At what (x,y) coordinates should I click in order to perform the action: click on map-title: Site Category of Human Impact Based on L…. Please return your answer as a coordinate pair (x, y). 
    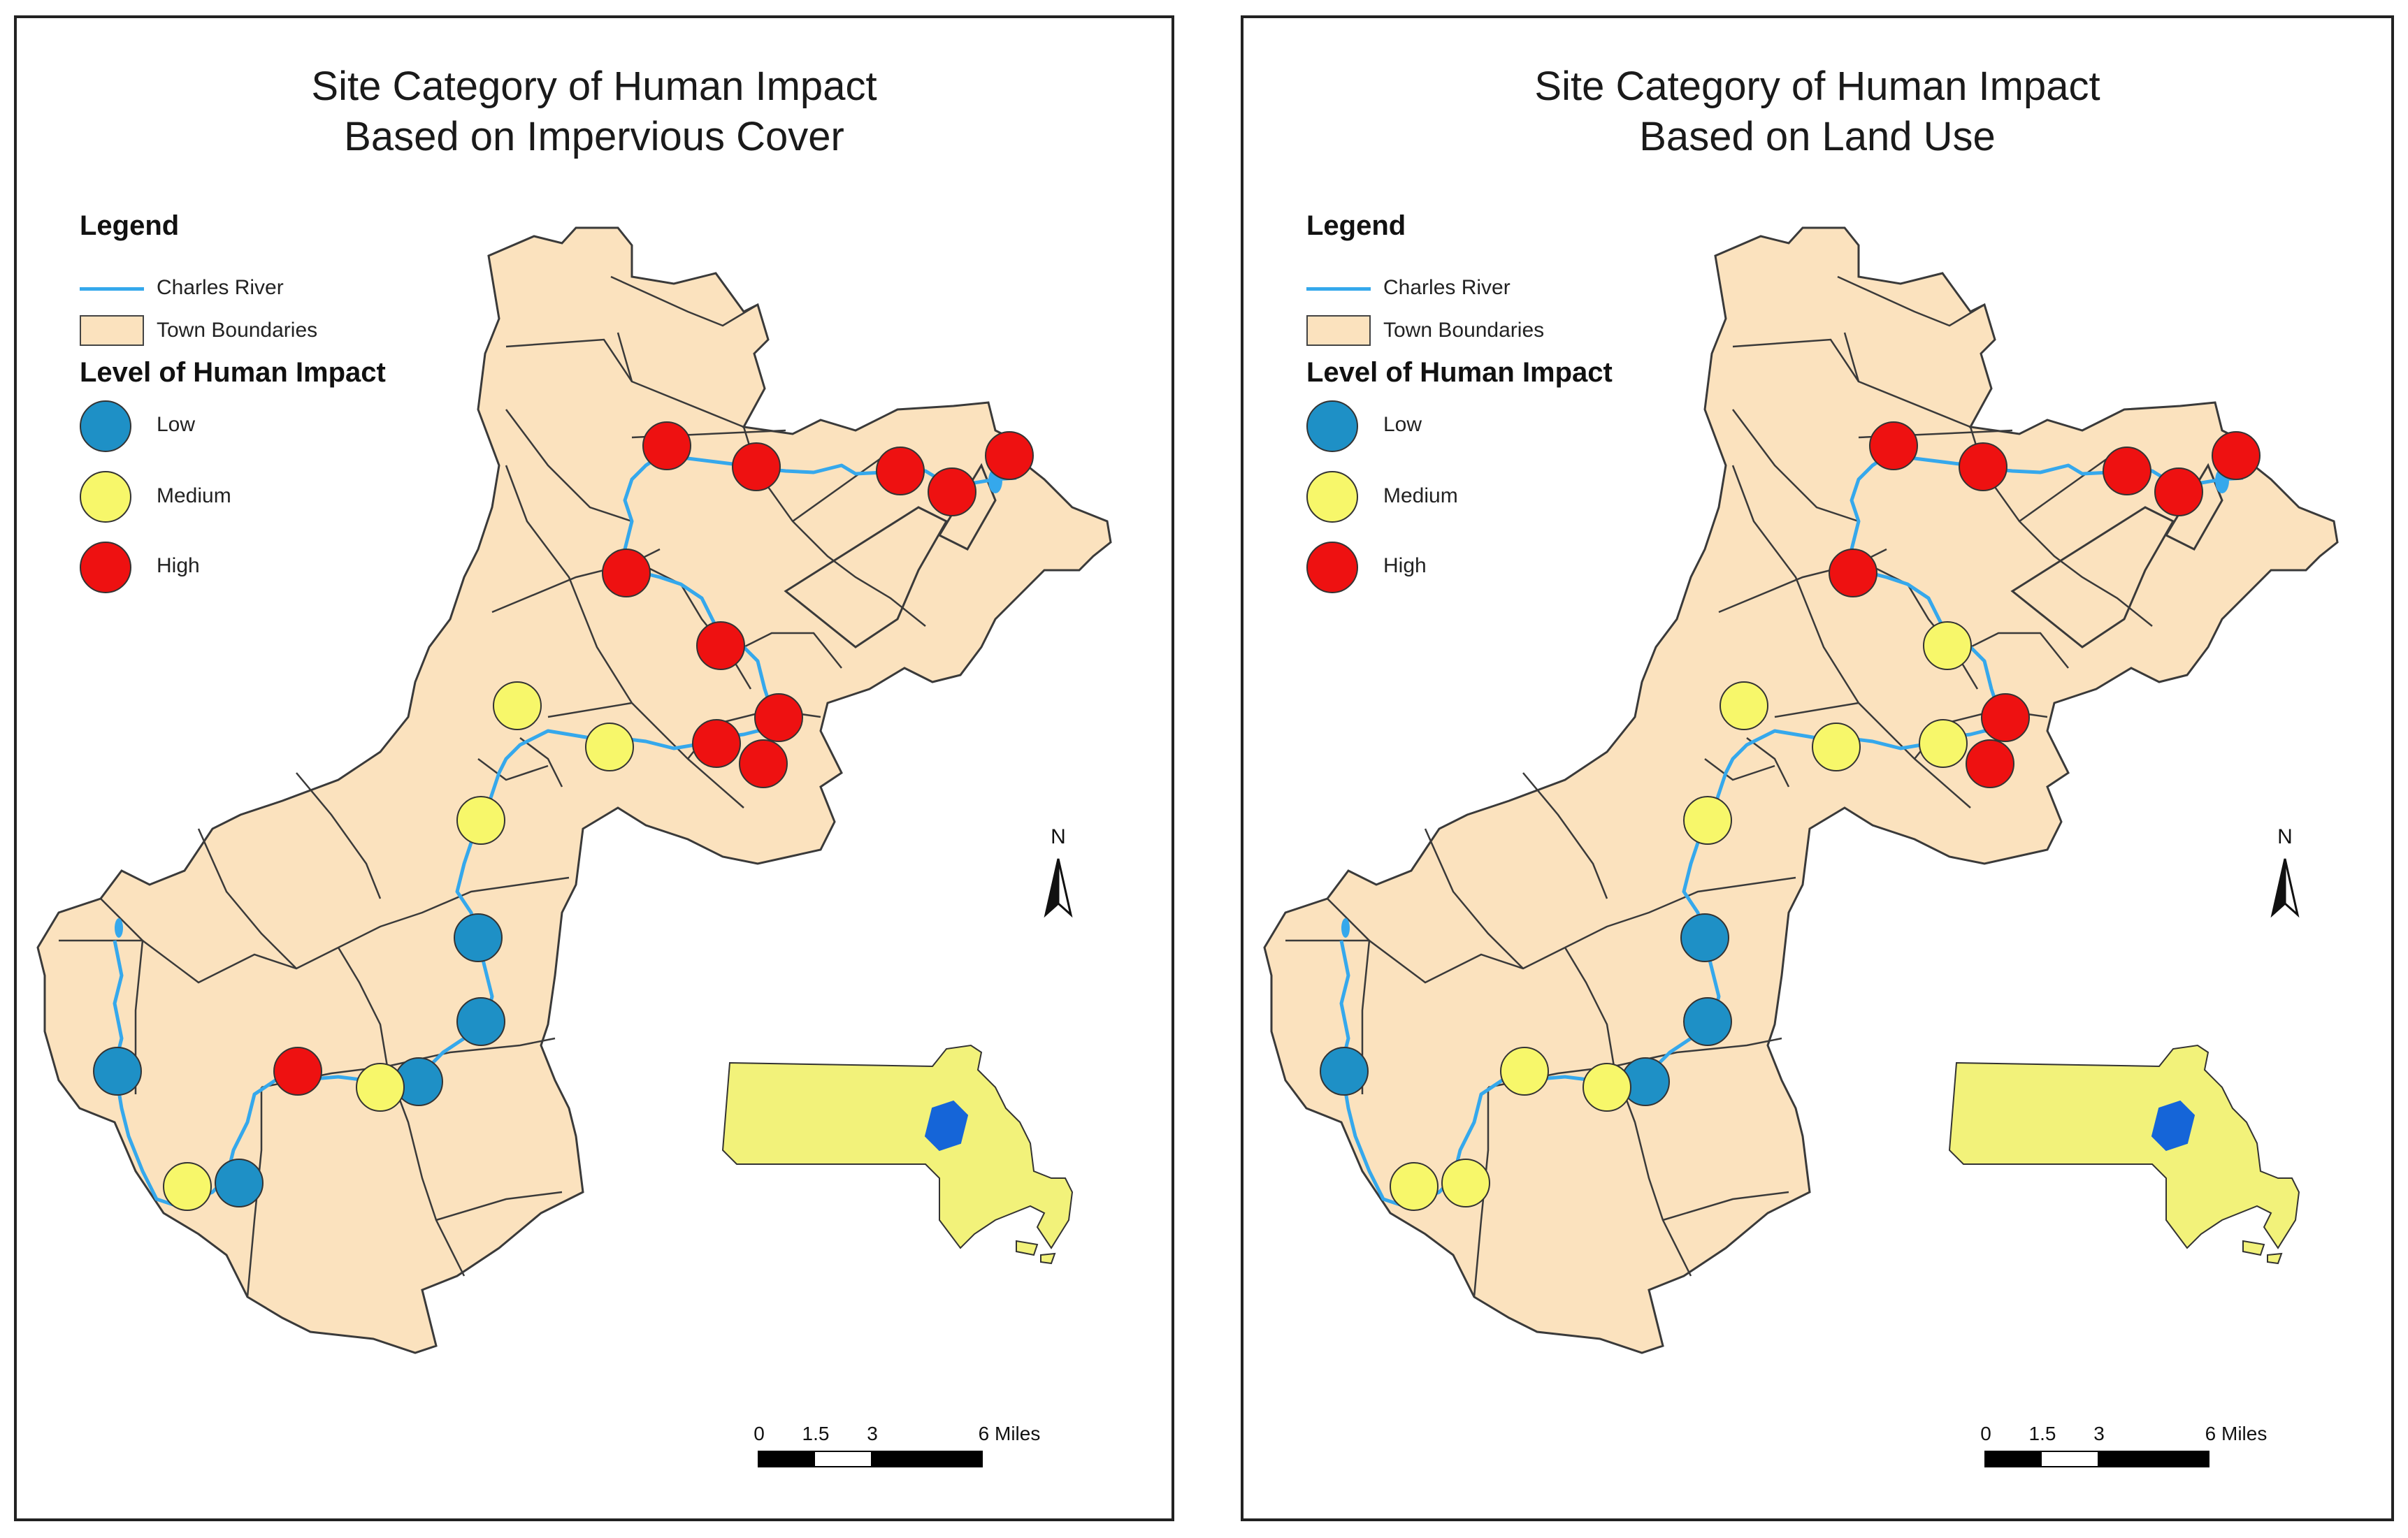
    Looking at the image, I should click on (1817, 111).